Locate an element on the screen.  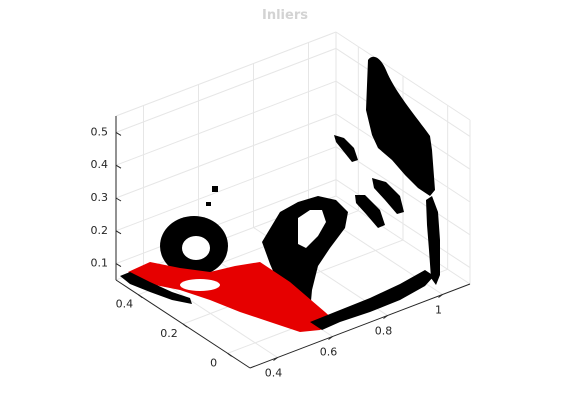
floor-left-edge is located at coordinates (156, 288).